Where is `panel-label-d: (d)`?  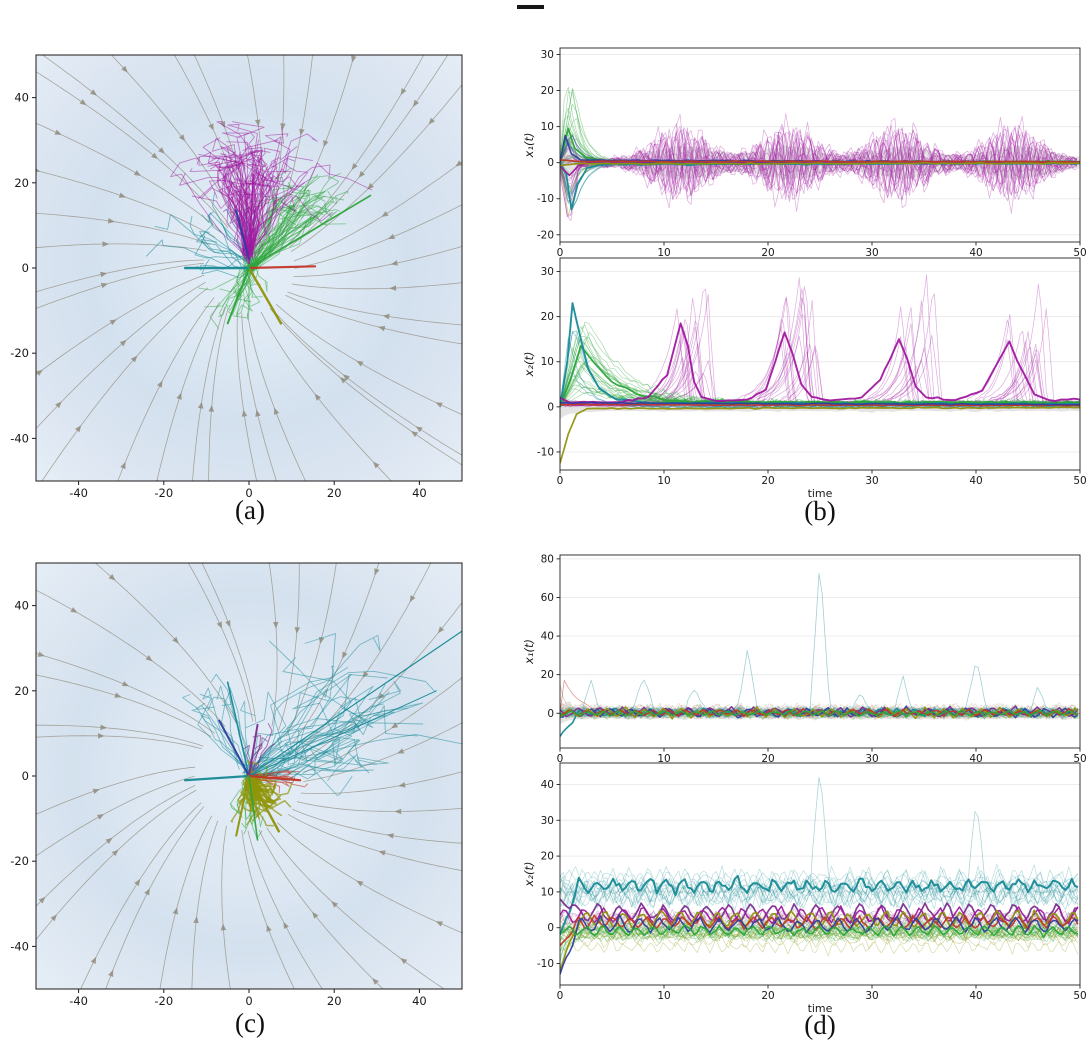 panel-label-d: (d) is located at coordinates (820, 1025).